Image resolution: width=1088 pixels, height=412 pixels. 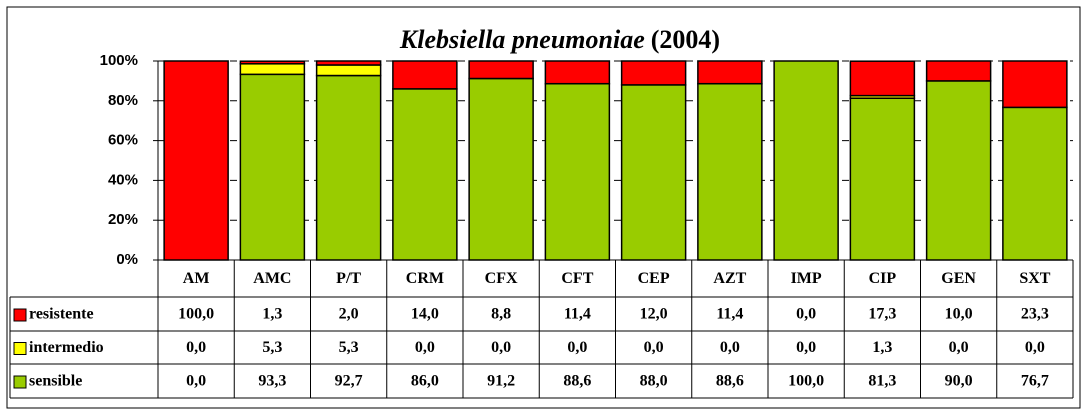 What do you see at coordinates (882, 381) in the screenshot?
I see `data-label: 81,3` at bounding box center [882, 381].